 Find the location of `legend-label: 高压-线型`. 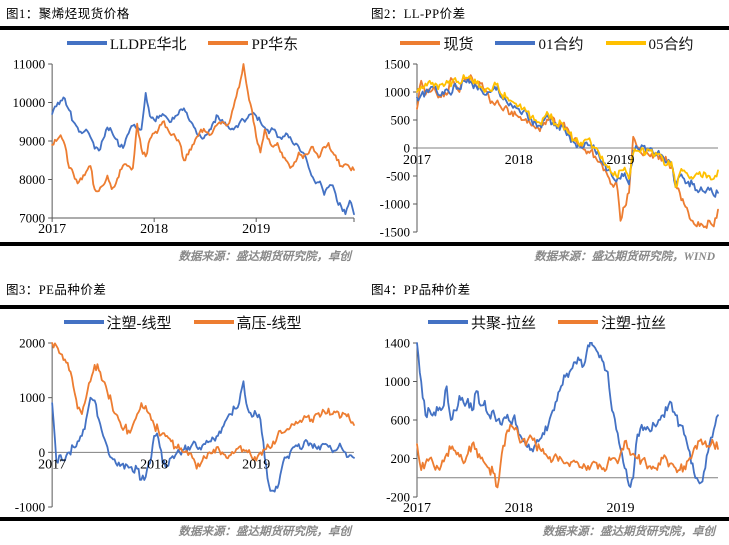

legend-label: 高压-线型 is located at coordinates (269, 323).